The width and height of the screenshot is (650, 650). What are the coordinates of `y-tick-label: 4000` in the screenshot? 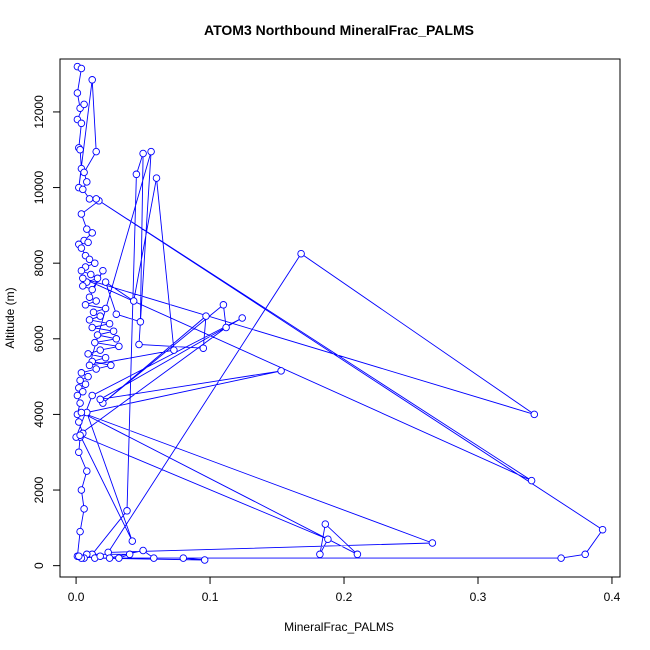 It's located at (39, 414).